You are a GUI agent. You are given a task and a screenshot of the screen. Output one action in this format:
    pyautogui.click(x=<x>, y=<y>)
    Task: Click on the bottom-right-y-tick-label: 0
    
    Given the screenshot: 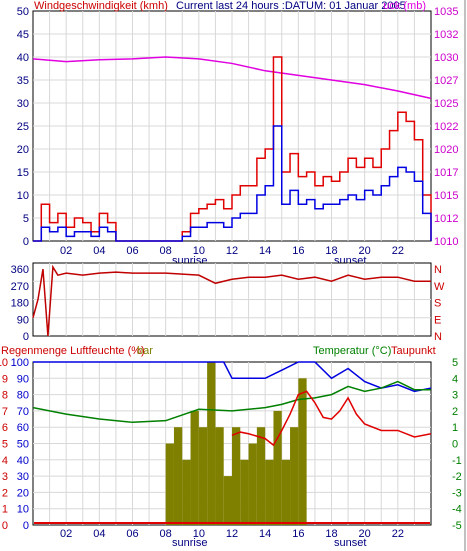 What is the action you would take?
    pyautogui.click(x=455, y=445)
    